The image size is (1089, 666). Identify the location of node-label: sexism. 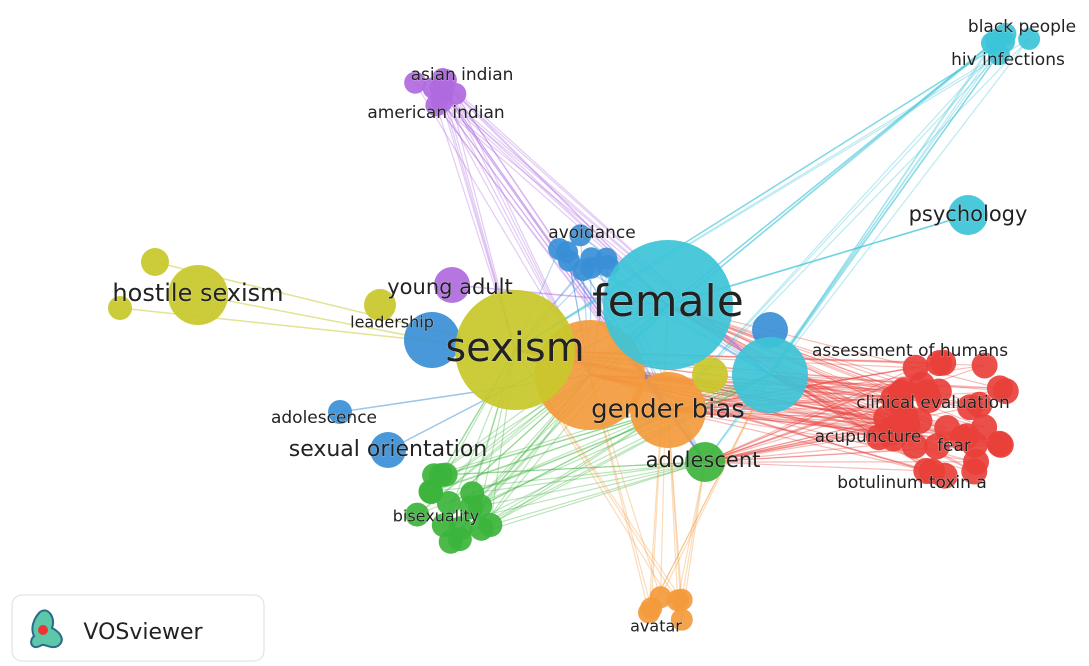
(514, 348).